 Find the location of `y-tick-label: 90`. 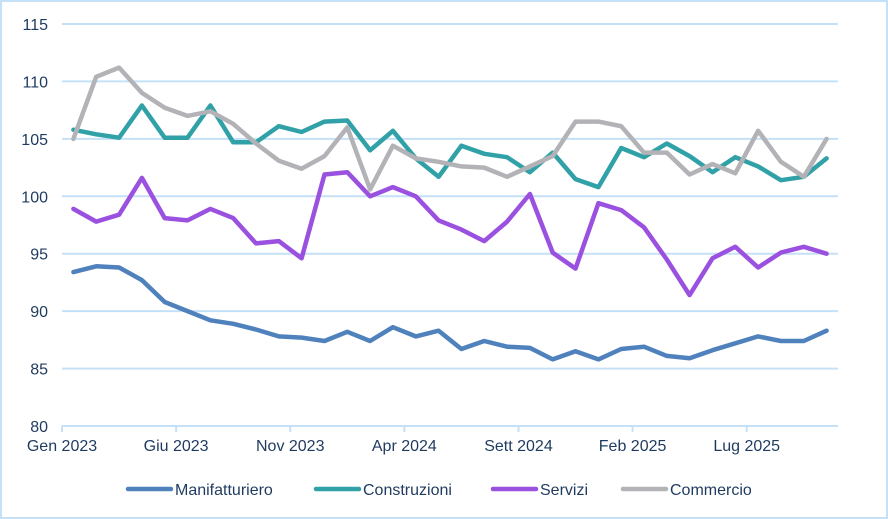

y-tick-label: 90 is located at coordinates (39, 312).